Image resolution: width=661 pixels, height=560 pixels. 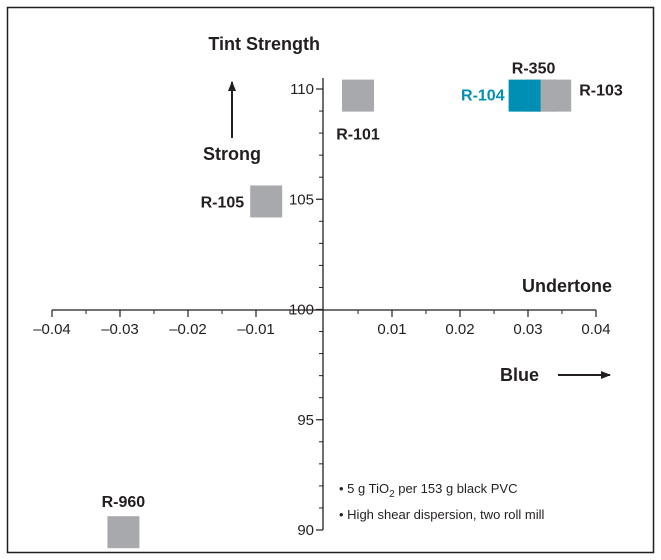 I want to click on x-tick-label: 0.03, so click(x=527, y=329).